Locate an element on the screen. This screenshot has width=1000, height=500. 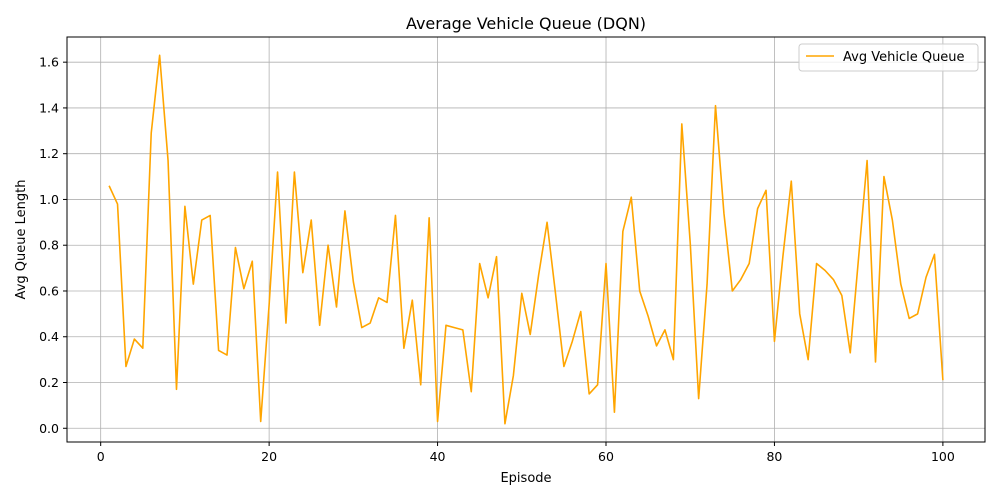
x-tick-label: 80 is located at coordinates (774, 456).